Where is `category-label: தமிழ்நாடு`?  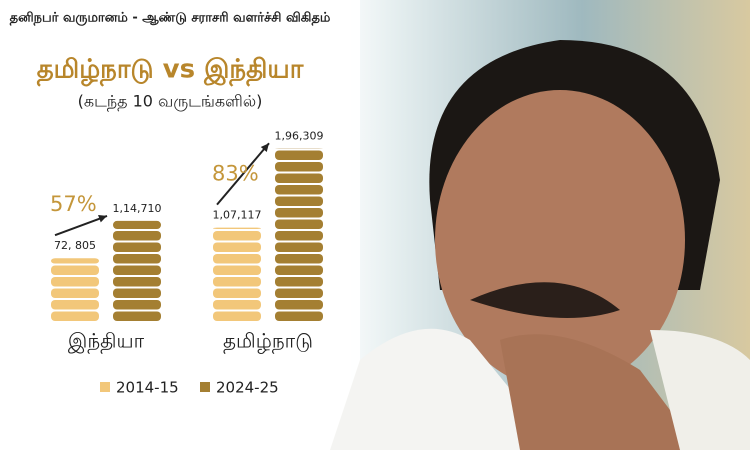
category-label: தமிழ்நாடு is located at coordinates (268, 341).